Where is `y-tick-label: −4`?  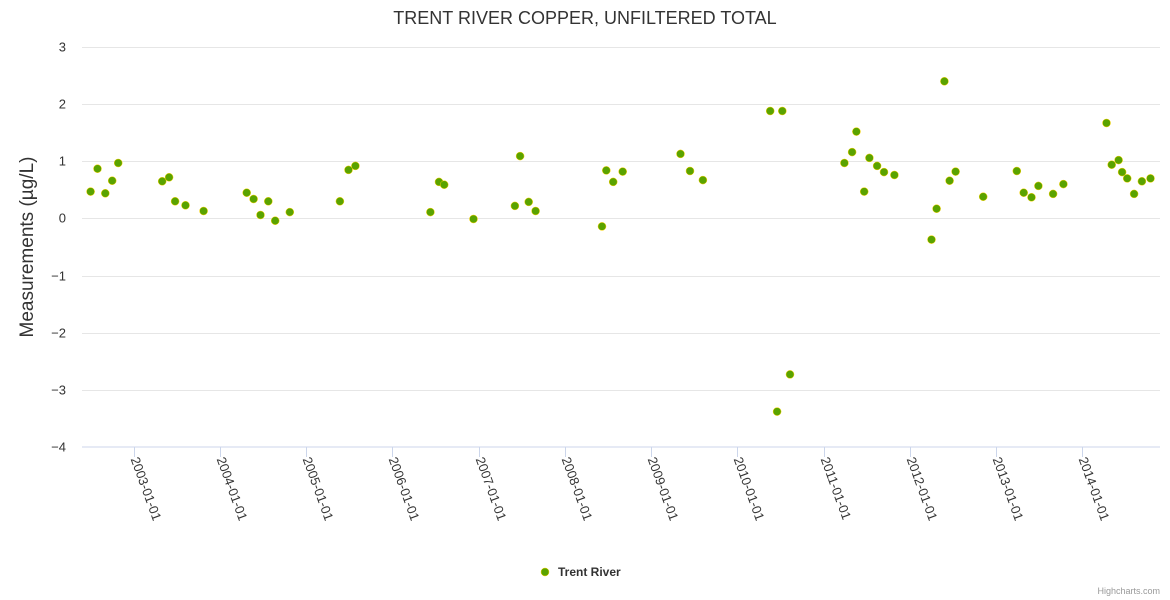
y-tick-label: −4 is located at coordinates (58, 447).